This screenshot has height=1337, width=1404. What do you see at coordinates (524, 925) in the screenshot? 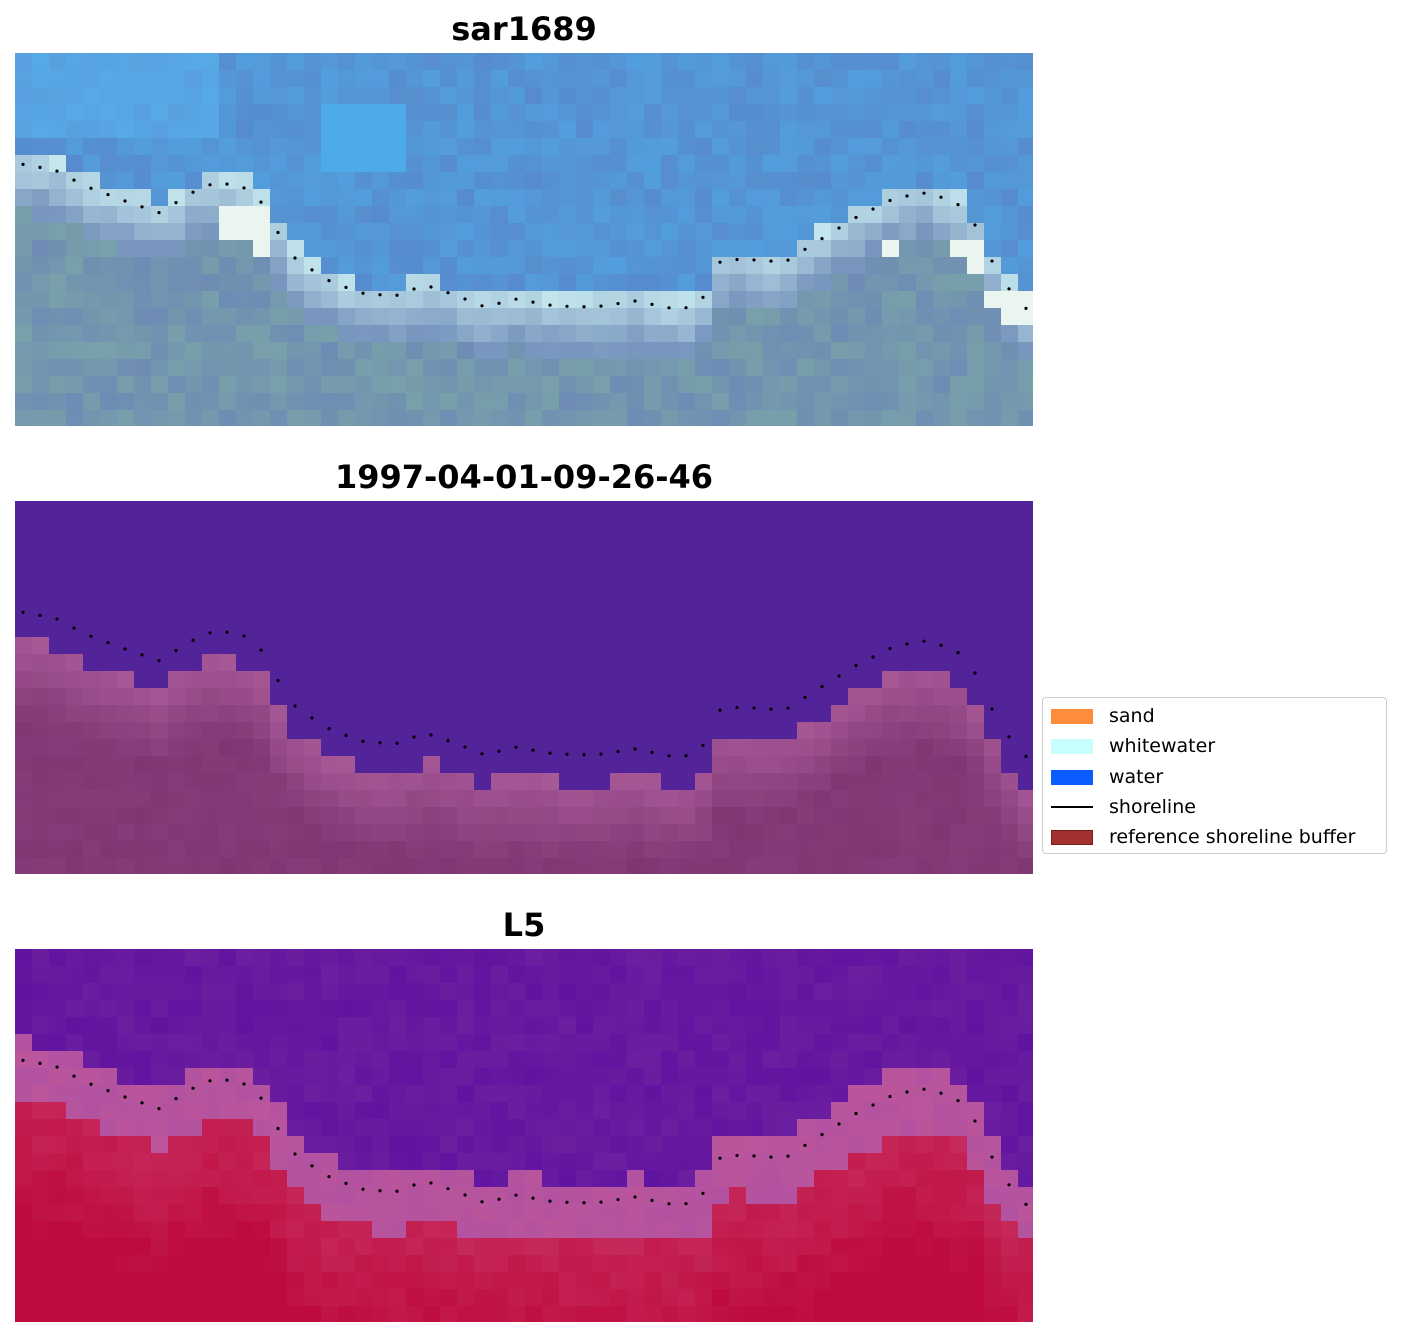
I see `panel-3-title: L5` at bounding box center [524, 925].